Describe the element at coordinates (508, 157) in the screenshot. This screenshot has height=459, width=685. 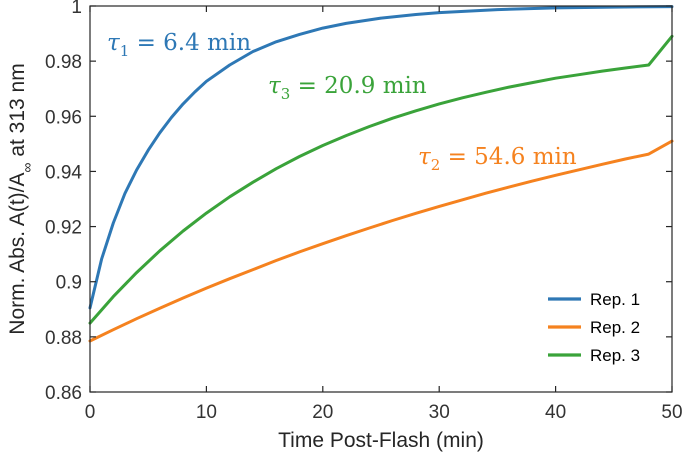
I see `tau-value: = 54.6 min` at that location.